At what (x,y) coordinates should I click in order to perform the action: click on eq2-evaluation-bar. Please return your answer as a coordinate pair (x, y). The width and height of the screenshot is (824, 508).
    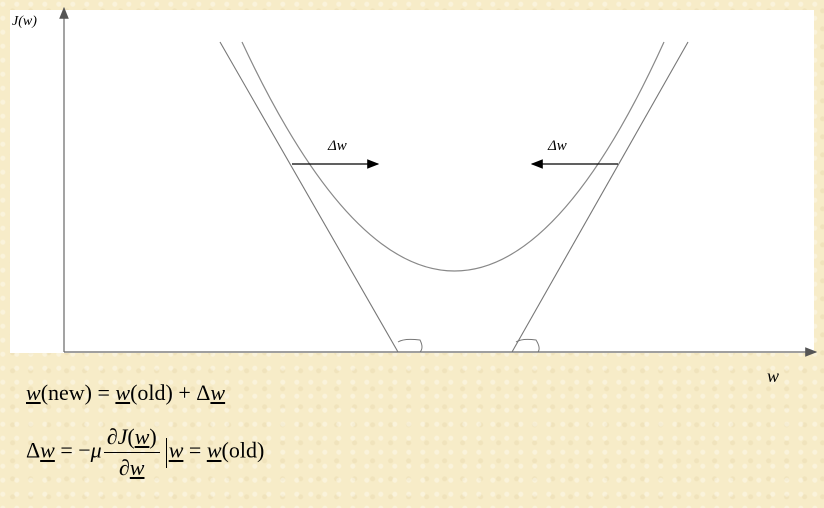
    Looking at the image, I should click on (166, 452).